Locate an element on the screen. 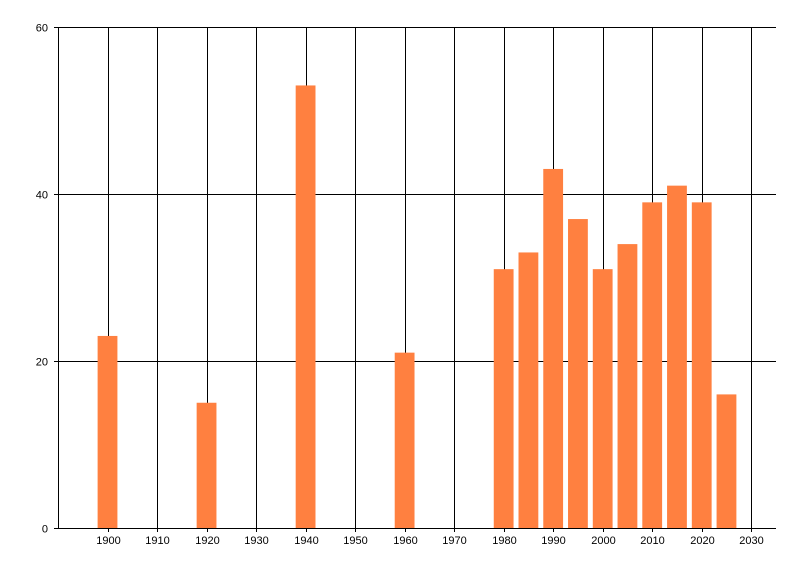 The image size is (800, 581). x-tick-label: 1980 is located at coordinates (504, 541).